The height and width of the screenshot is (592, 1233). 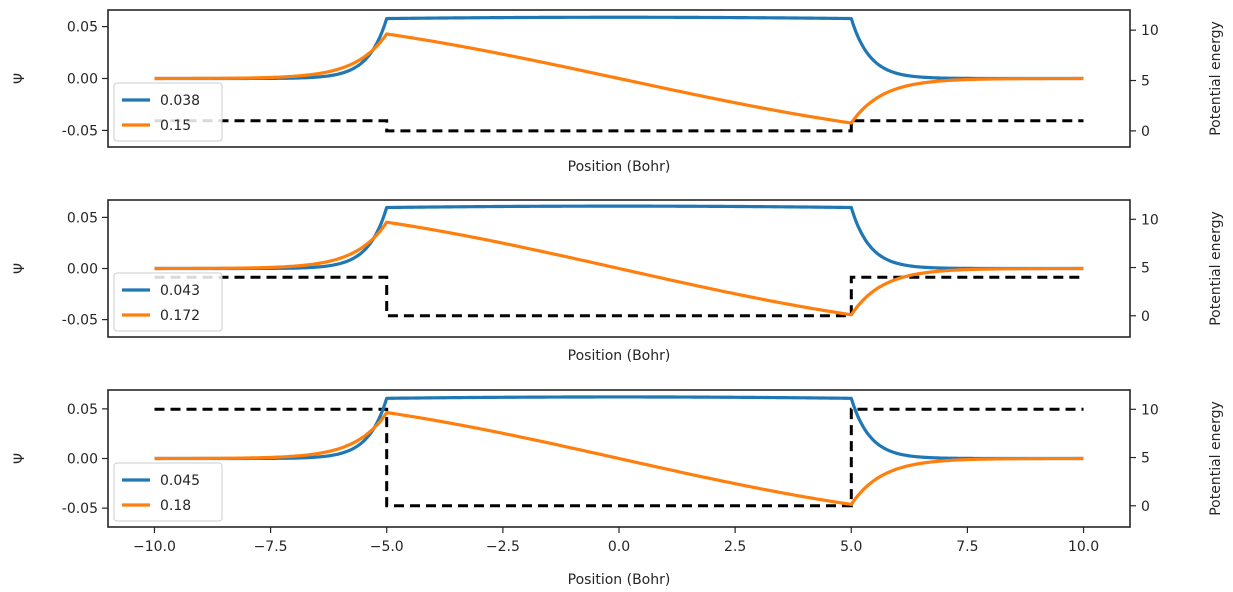 I want to click on x-tick-label: 7.5, so click(x=967, y=547).